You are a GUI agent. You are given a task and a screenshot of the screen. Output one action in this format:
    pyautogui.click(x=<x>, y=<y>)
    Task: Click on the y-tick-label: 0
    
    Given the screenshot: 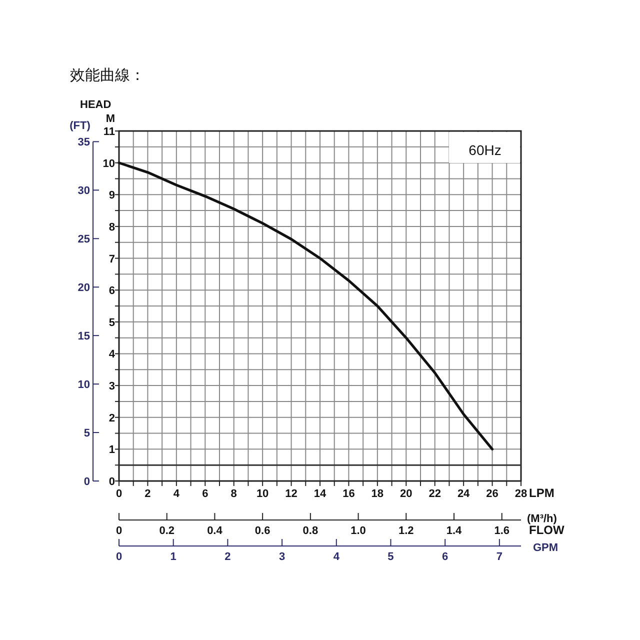 What is the action you would take?
    pyautogui.click(x=111, y=482)
    